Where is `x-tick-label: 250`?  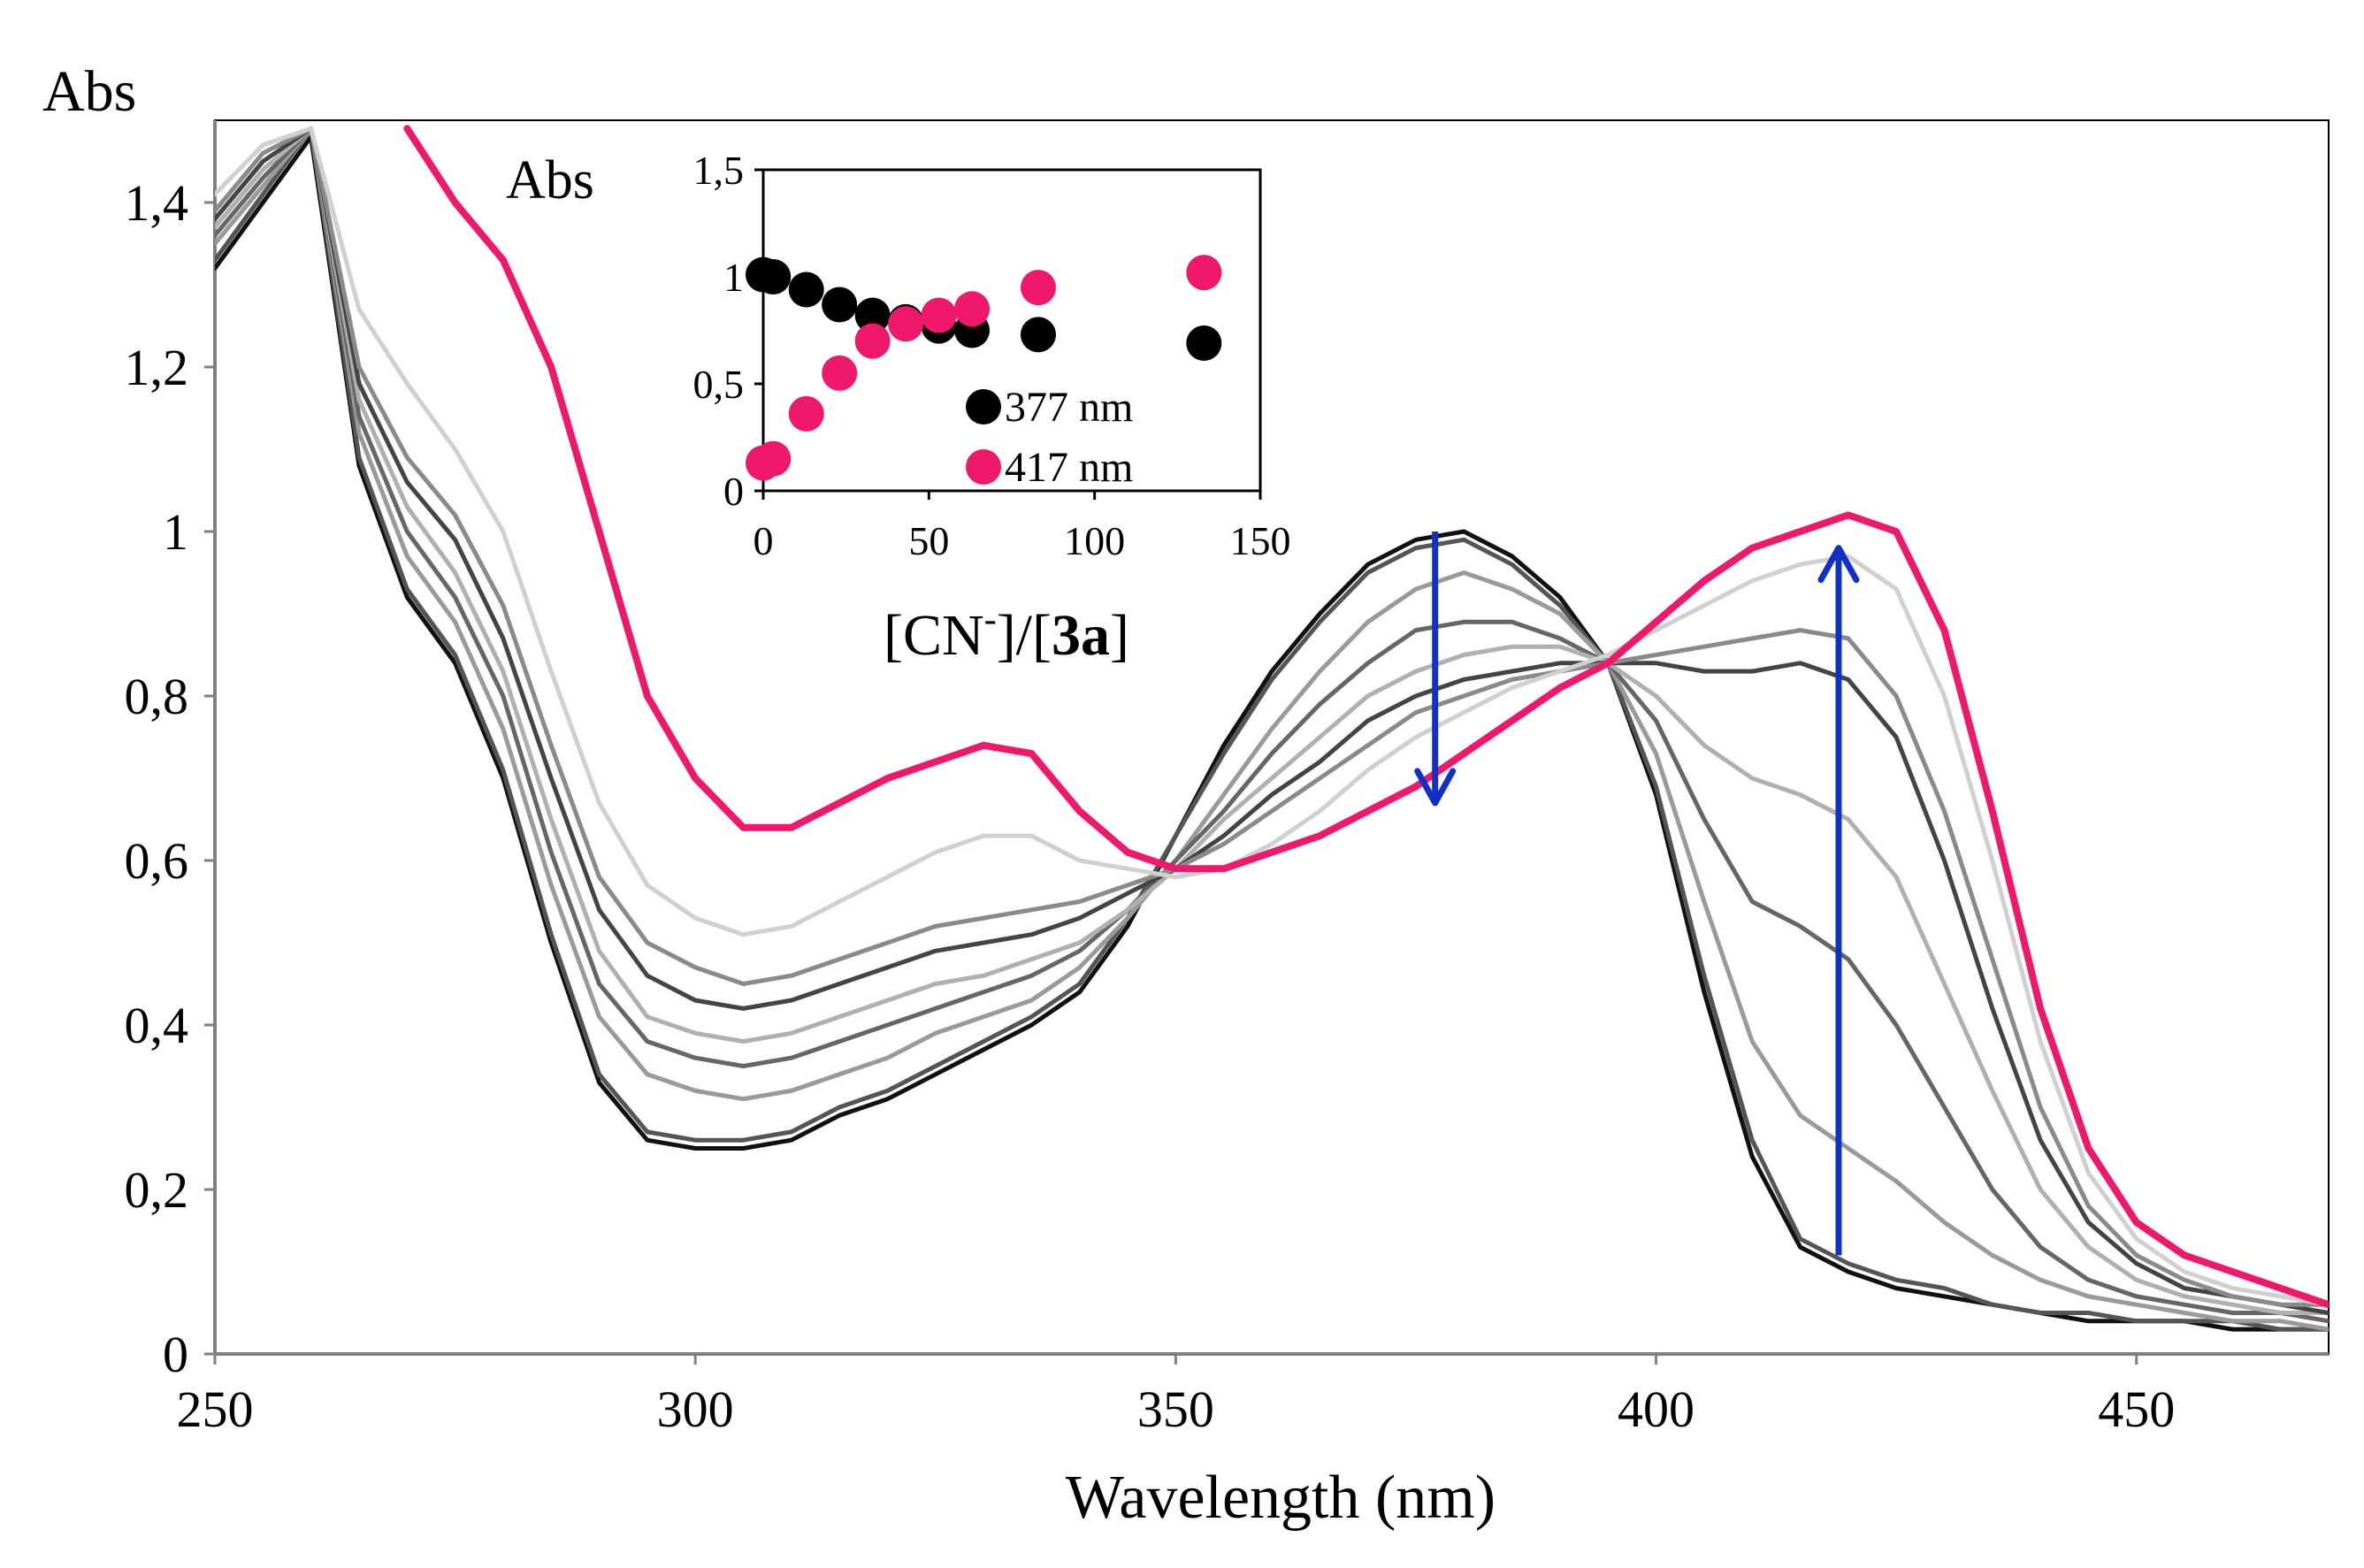
x-tick-label: 250 is located at coordinates (215, 1409).